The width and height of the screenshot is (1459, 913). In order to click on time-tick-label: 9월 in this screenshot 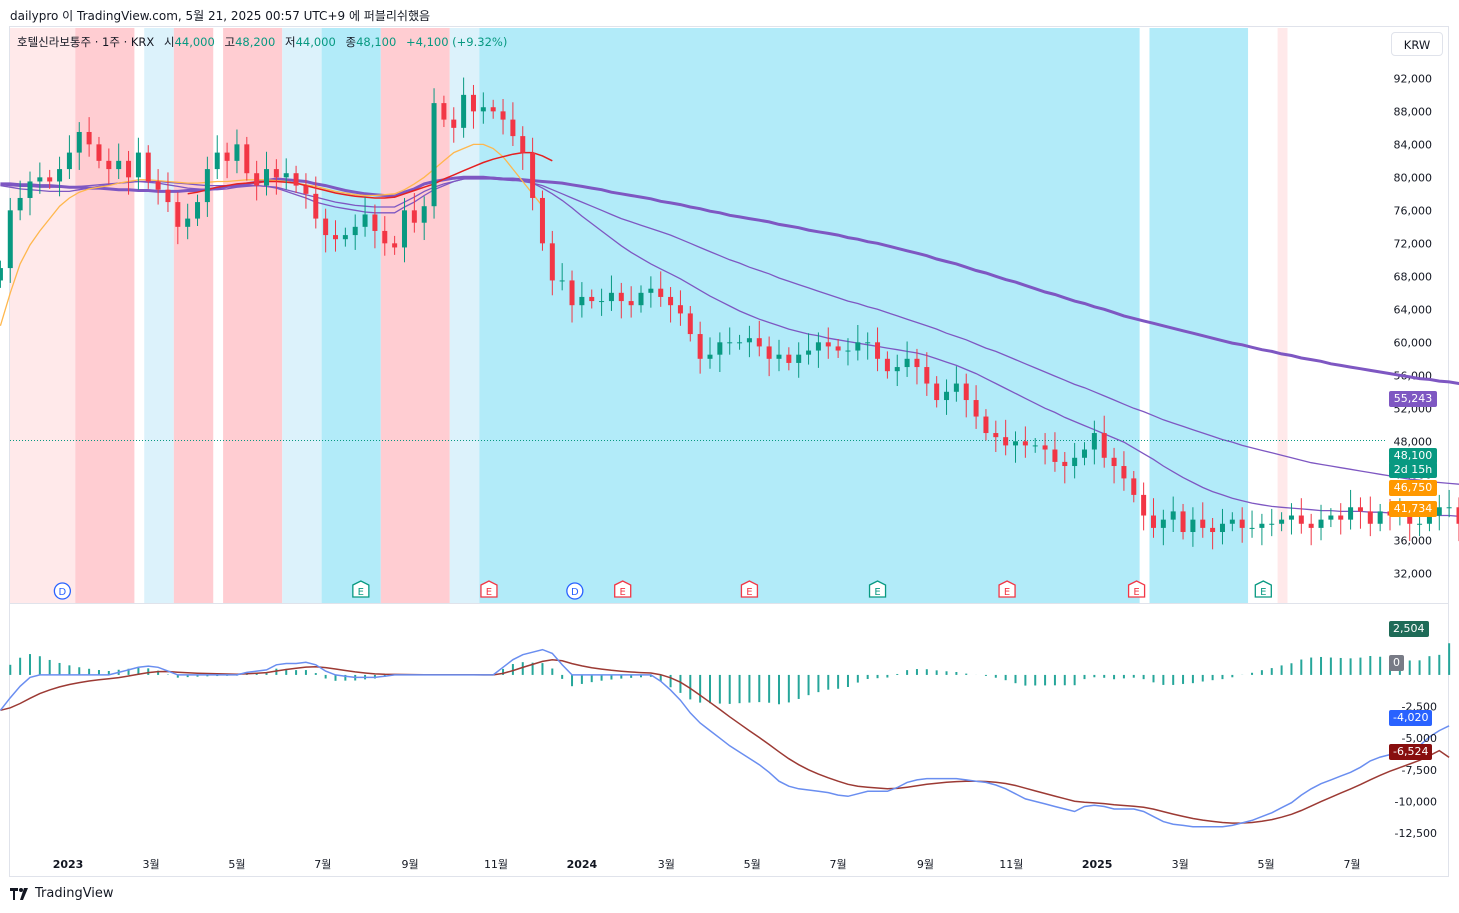, I will do `click(410, 864)`.